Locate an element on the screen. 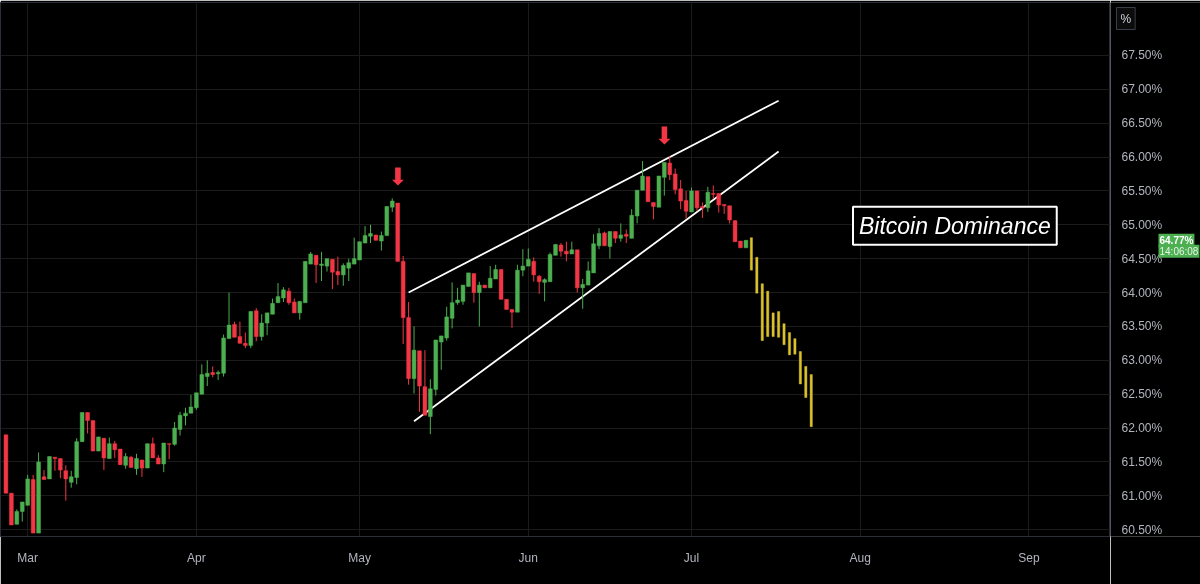  x-tick-label: Jun is located at coordinates (528, 557).